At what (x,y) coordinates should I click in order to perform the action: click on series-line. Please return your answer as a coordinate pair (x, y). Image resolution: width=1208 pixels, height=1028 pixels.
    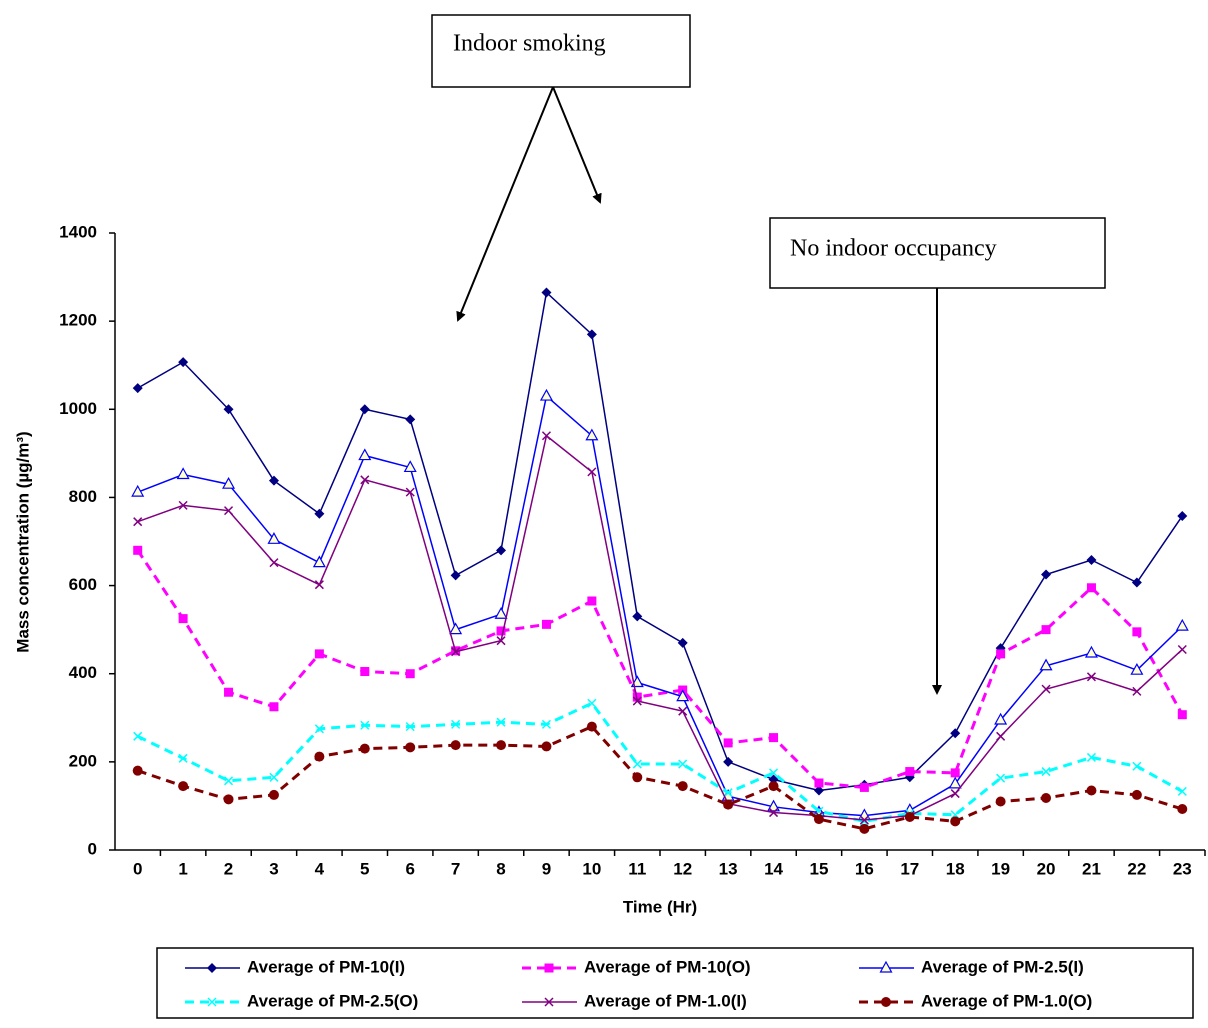
    Looking at the image, I should click on (660, 762).